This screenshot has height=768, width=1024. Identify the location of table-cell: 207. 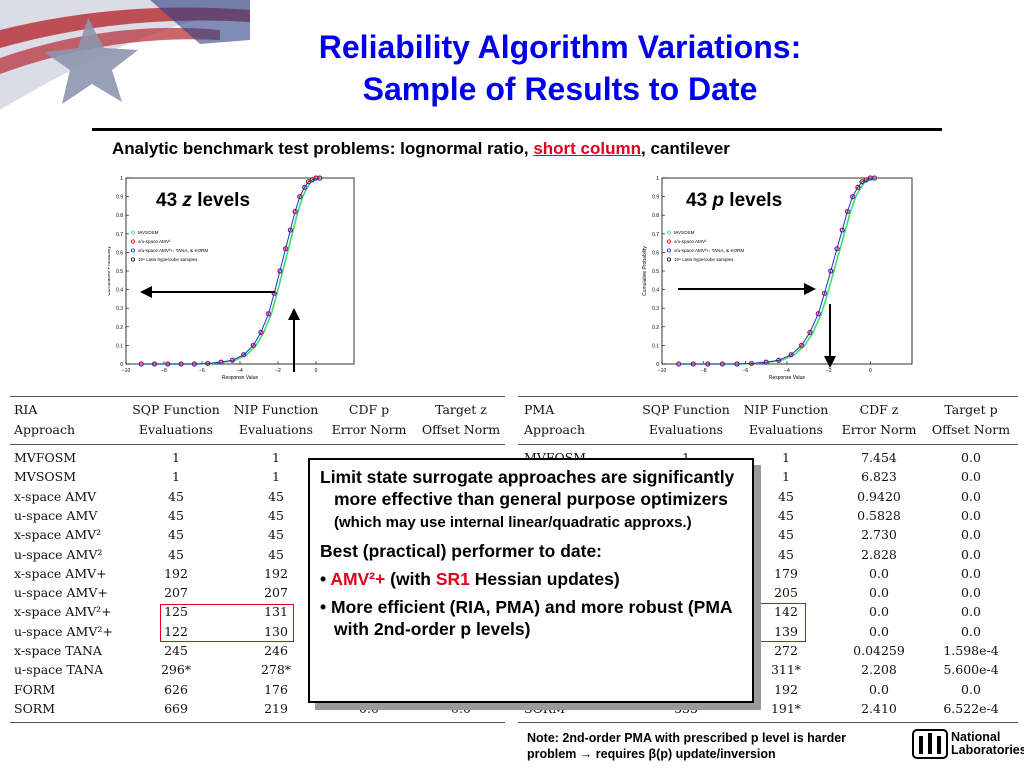
(176, 593).